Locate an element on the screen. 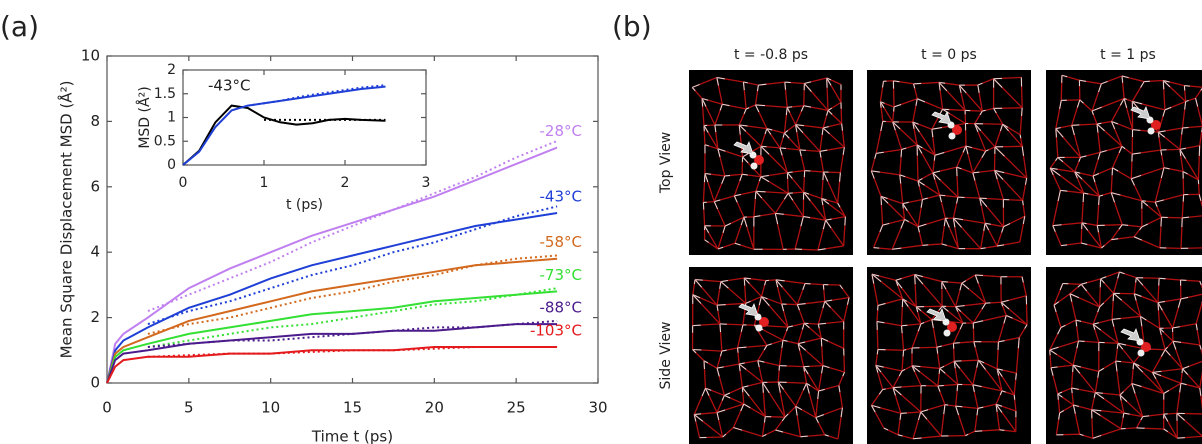 This screenshot has height=444, width=1202. y-tick-label: 0 is located at coordinates (95, 383).